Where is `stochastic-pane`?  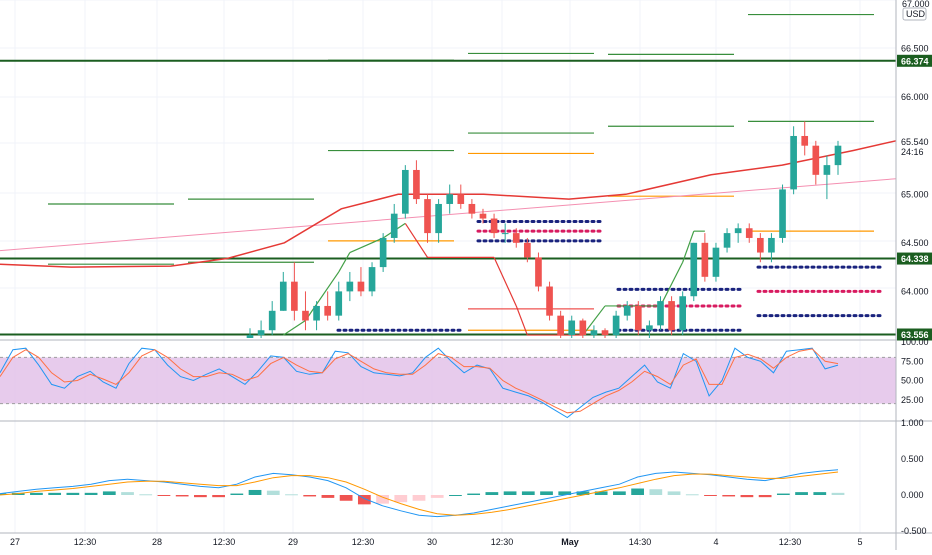
stochastic-pane is located at coordinates (448, 383).